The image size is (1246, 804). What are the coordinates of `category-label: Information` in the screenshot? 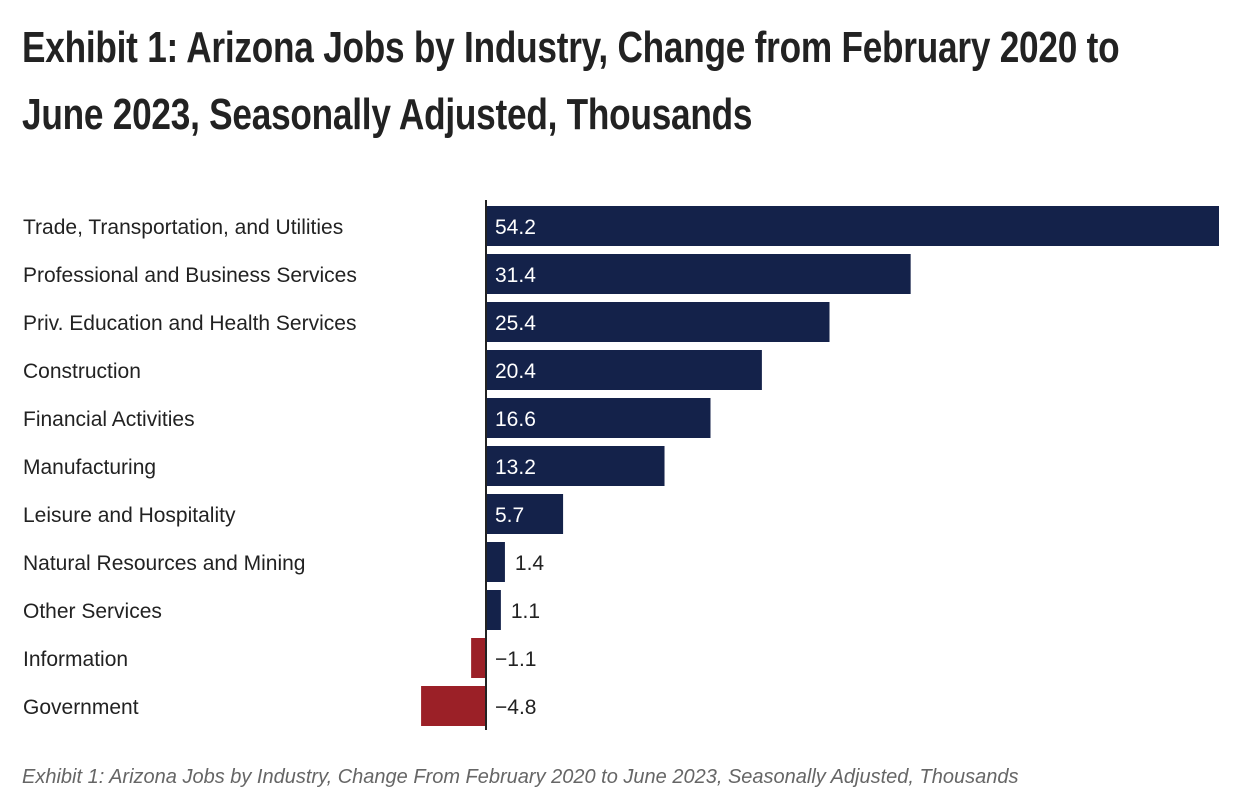 It's located at (75, 659).